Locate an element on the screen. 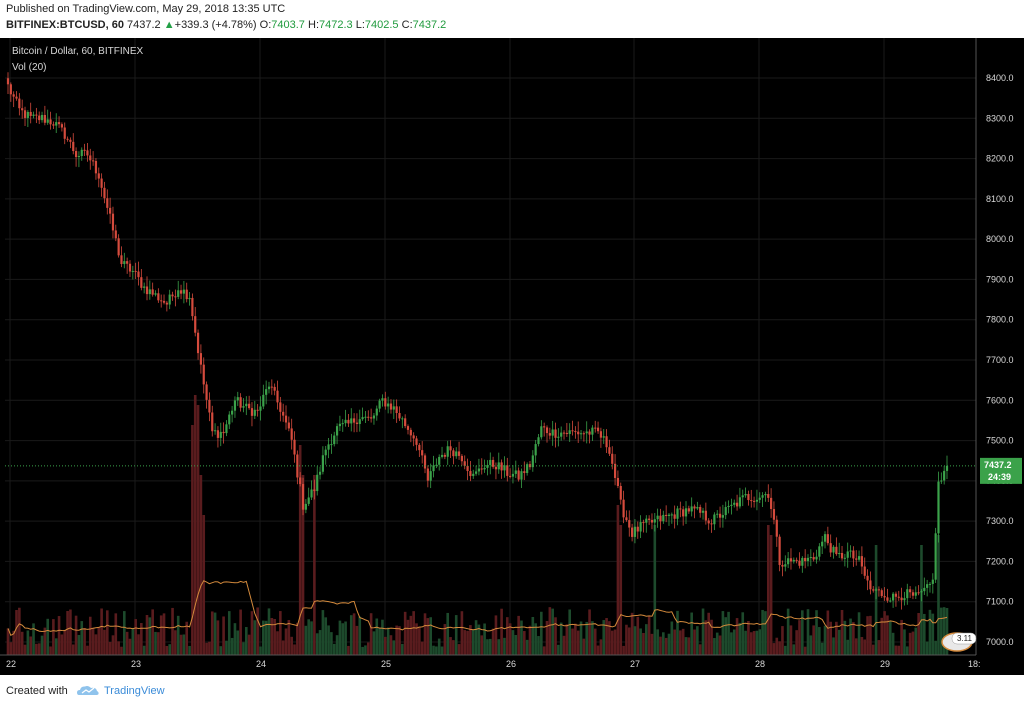  price-tick-label: 8100.0 is located at coordinates (1000, 199).